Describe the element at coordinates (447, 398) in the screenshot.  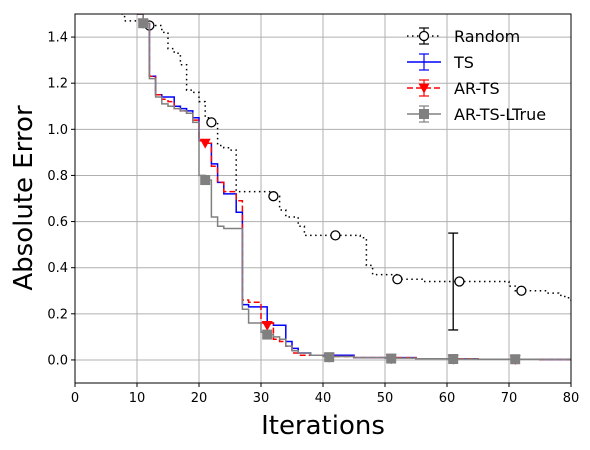
I see `x-tick-label: 60` at that location.